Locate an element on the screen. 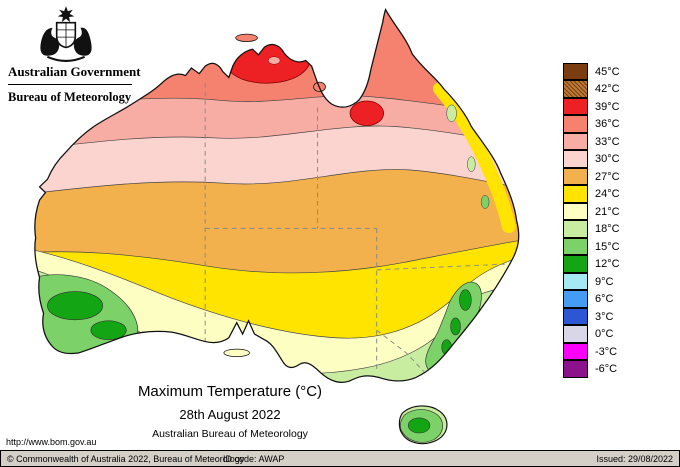  legend-label: 36°C is located at coordinates (607, 124).